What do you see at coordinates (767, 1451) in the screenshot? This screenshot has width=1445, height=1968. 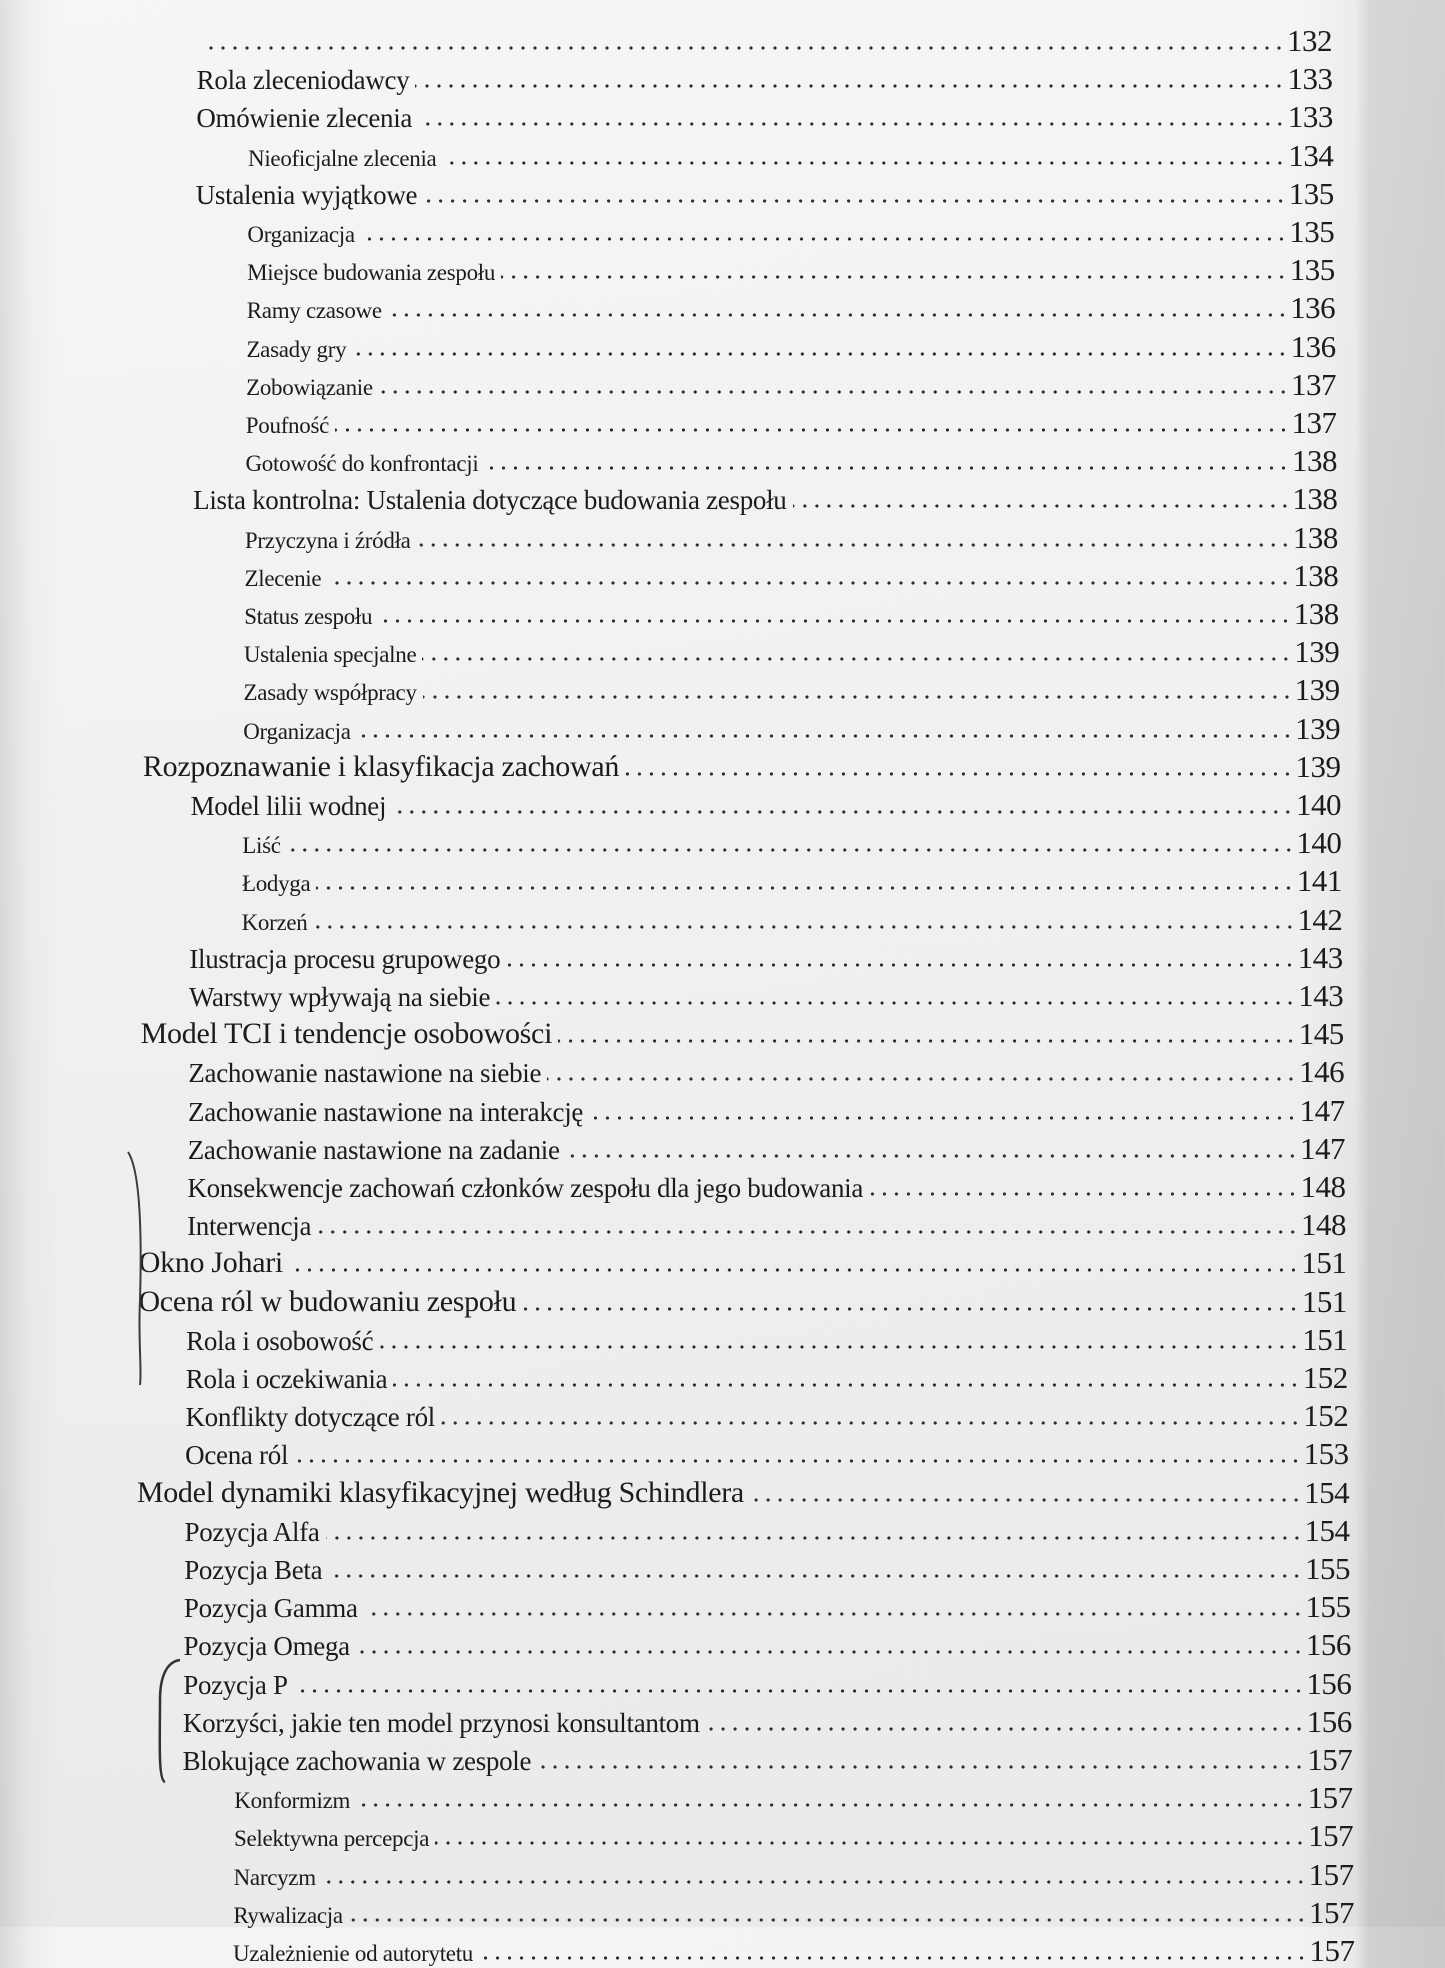 I see `toc-entry: Ocena ról 153` at bounding box center [767, 1451].